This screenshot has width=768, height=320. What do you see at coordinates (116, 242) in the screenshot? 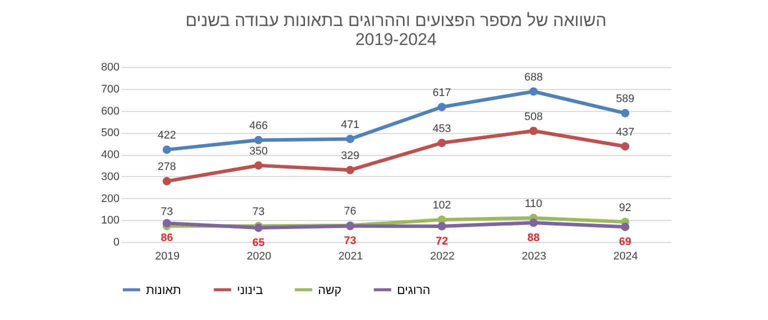
I see `y-tick-label: 0` at bounding box center [116, 242].